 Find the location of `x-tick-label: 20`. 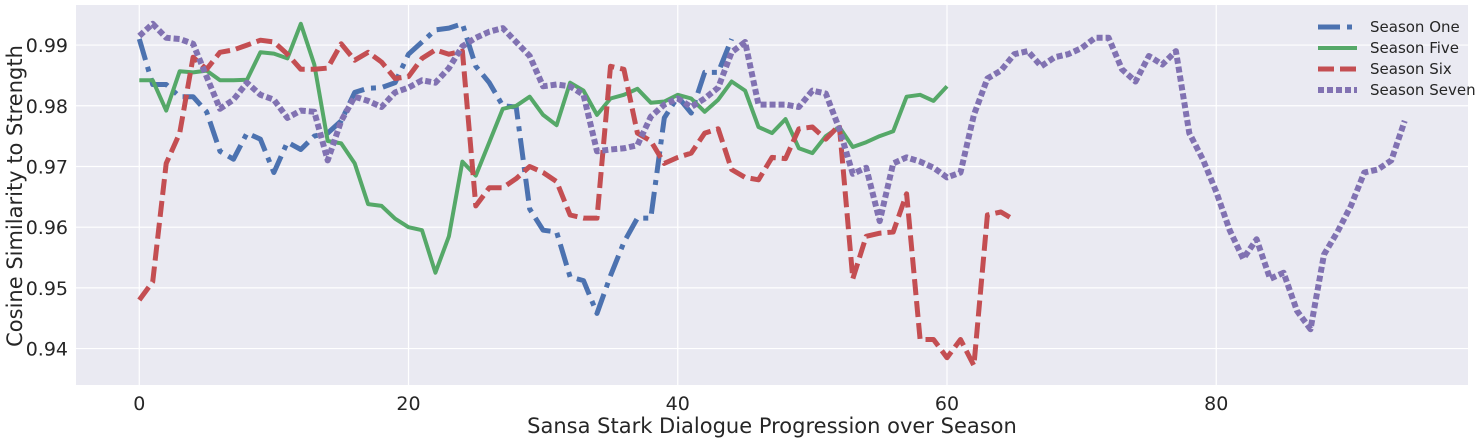

x-tick-label: 20 is located at coordinates (408, 404).